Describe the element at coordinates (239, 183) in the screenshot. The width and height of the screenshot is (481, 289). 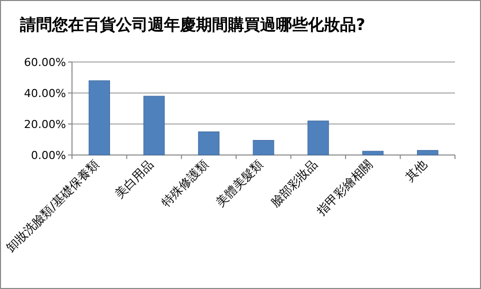
I see `x-tick-label: 美體美髮類` at that location.